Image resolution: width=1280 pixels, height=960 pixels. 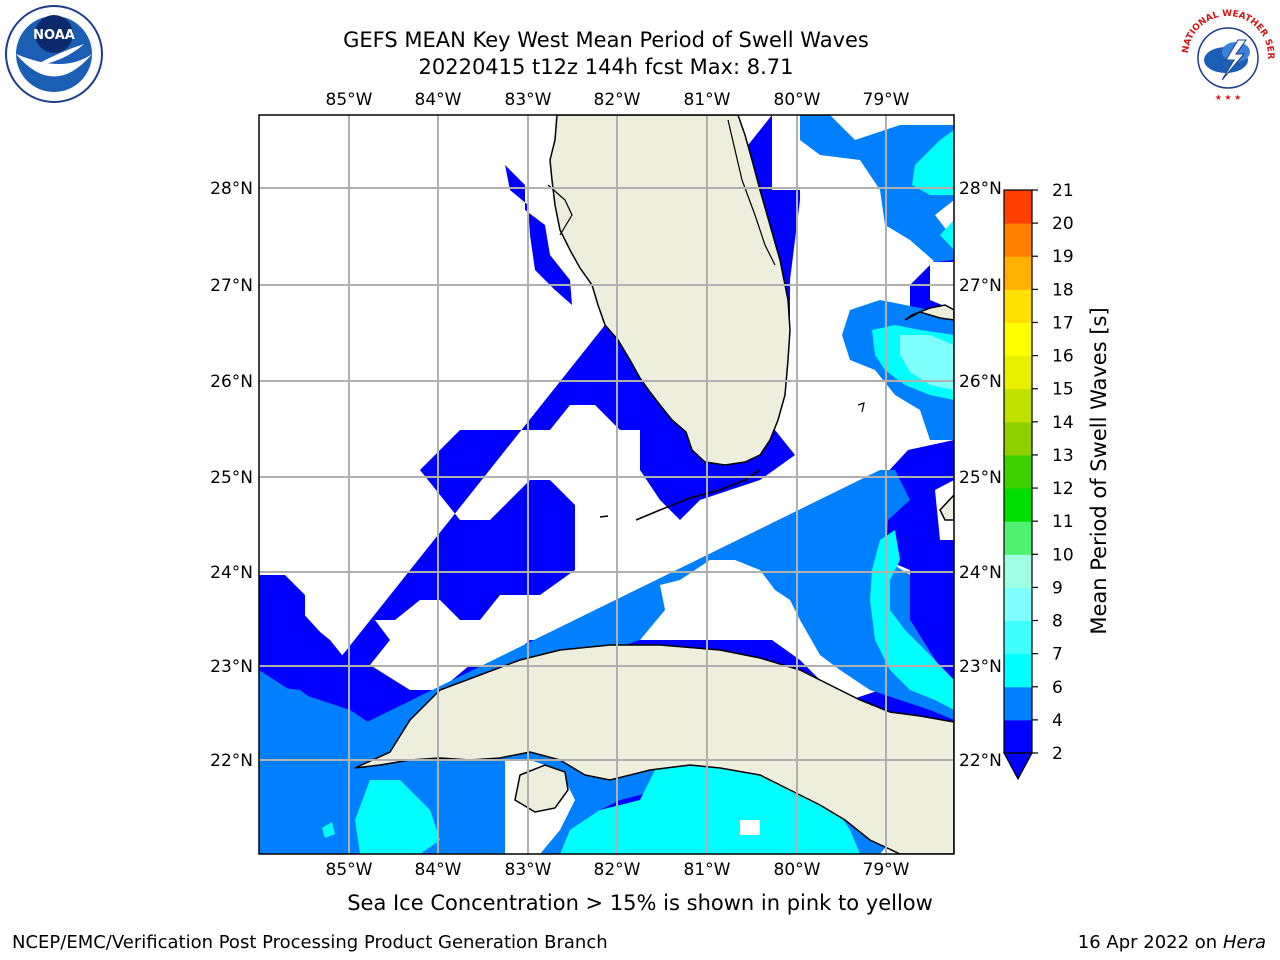 What do you see at coordinates (707, 100) in the screenshot?
I see `lon-label-top: 81°W` at bounding box center [707, 100].